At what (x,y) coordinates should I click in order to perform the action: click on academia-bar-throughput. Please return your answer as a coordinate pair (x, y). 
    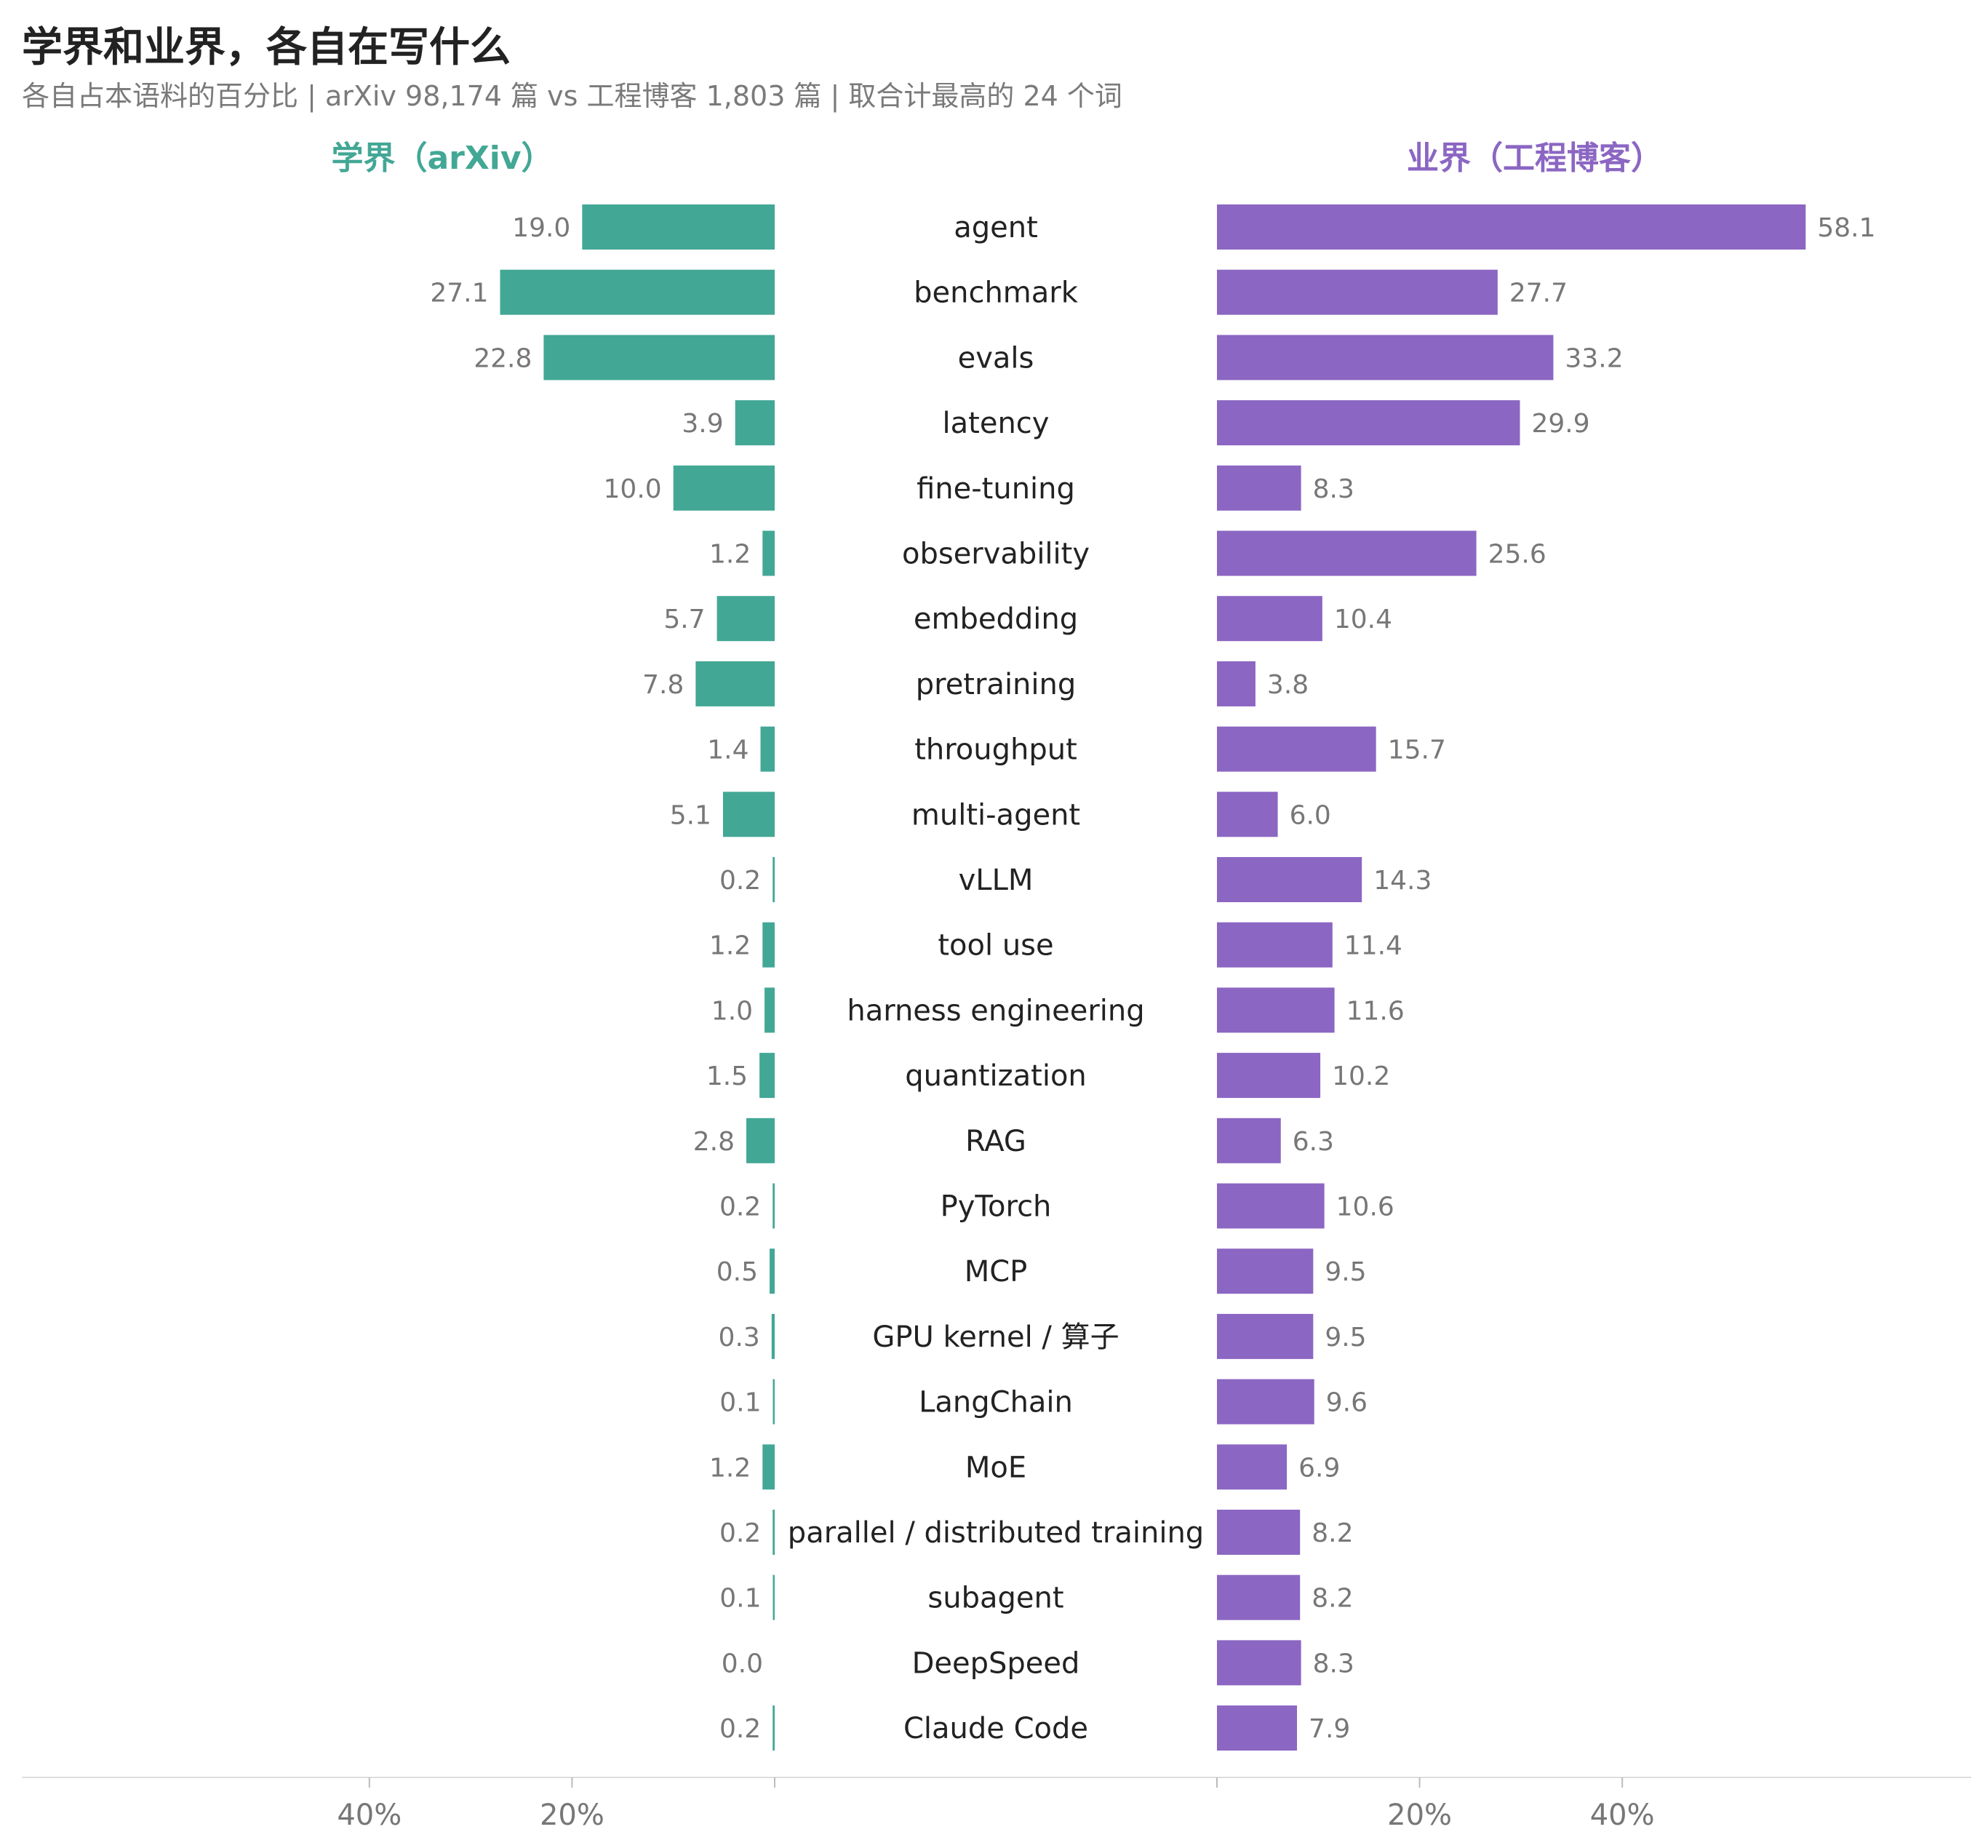
    Looking at the image, I should click on (767, 749).